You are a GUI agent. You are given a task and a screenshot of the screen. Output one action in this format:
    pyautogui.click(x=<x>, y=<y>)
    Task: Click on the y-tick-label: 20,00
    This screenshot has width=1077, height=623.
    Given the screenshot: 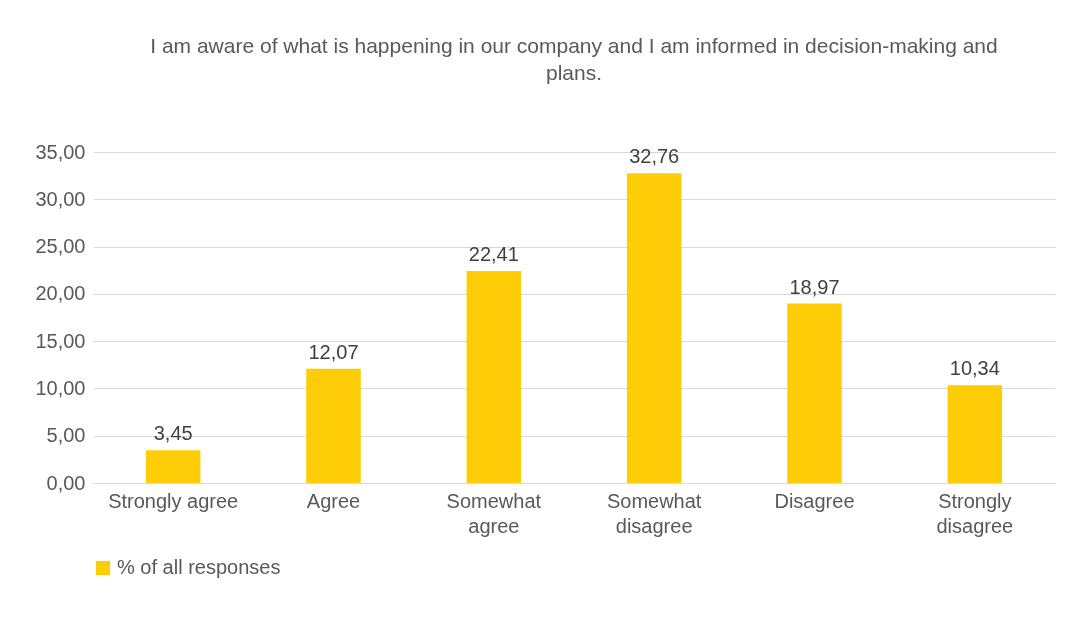 What is the action you would take?
    pyautogui.click(x=60, y=293)
    